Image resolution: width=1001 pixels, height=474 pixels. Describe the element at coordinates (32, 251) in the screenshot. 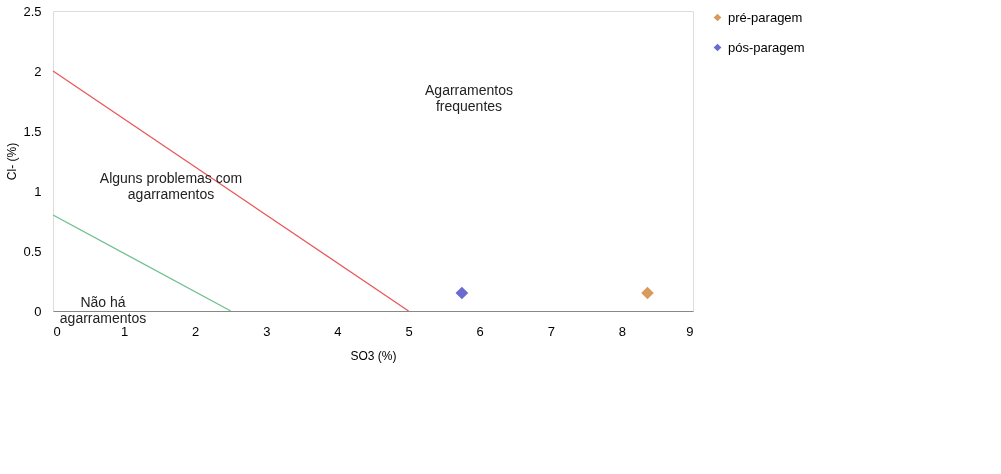

I see `y-tick-label: 0.5` at that location.